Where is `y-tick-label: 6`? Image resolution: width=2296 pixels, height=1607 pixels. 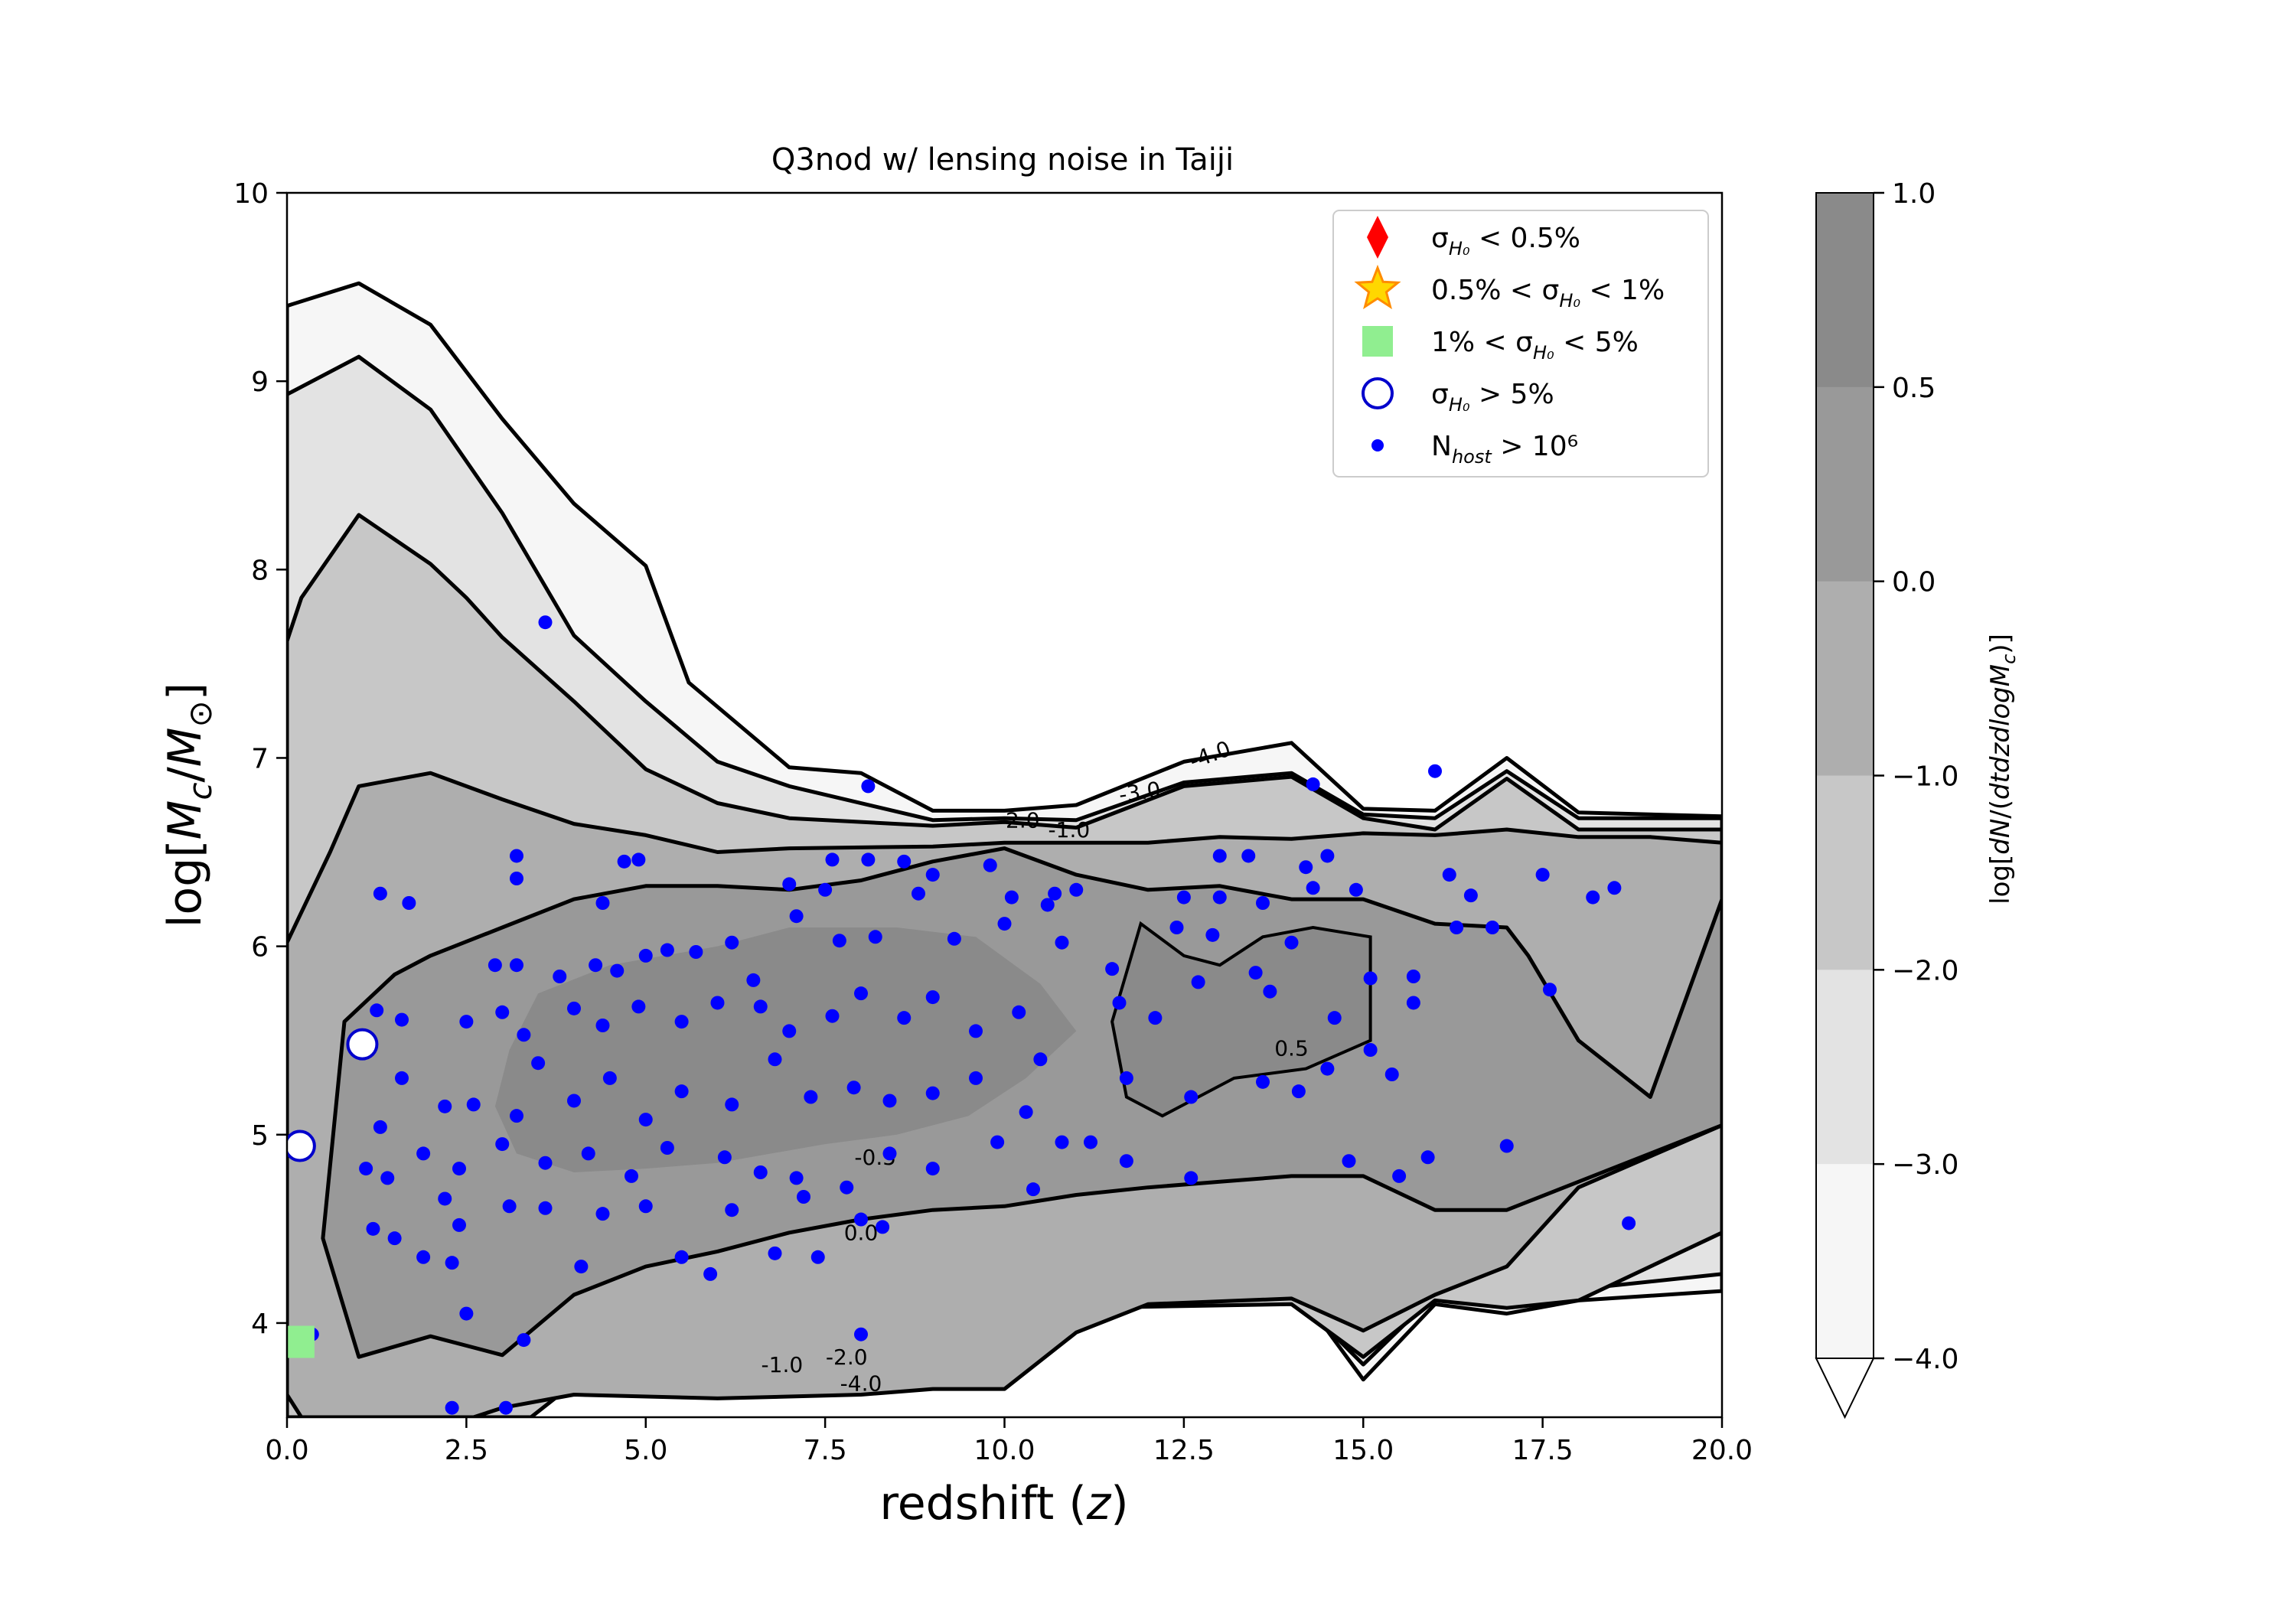 y-tick-label: 6 is located at coordinates (260, 947).